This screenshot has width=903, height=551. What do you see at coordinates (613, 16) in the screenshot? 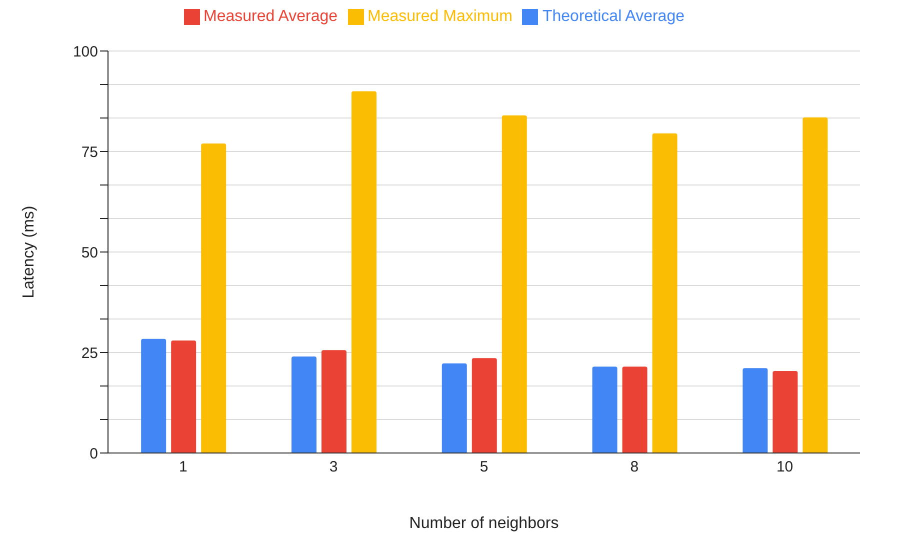
I see `legend-label: Theoretical Average` at bounding box center [613, 16].